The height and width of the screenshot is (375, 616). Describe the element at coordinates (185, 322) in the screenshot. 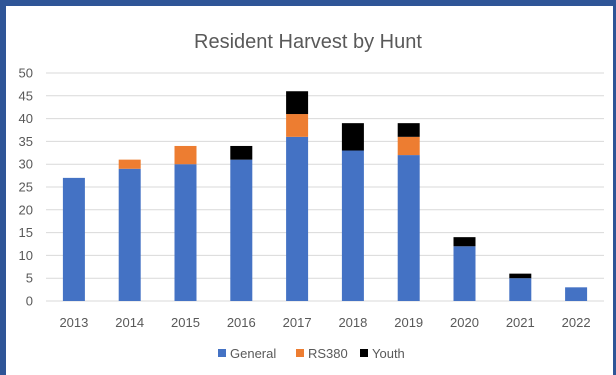

I see `x-tick-label: 2015` at that location.